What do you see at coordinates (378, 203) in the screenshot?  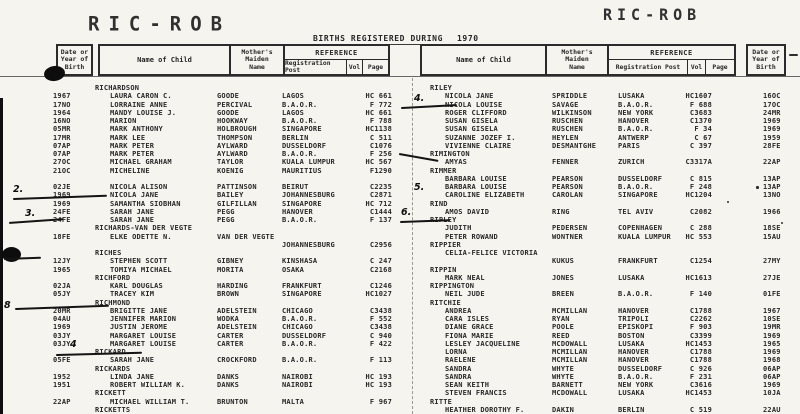 I see `cell-vol-page: HC 712` at bounding box center [378, 203].